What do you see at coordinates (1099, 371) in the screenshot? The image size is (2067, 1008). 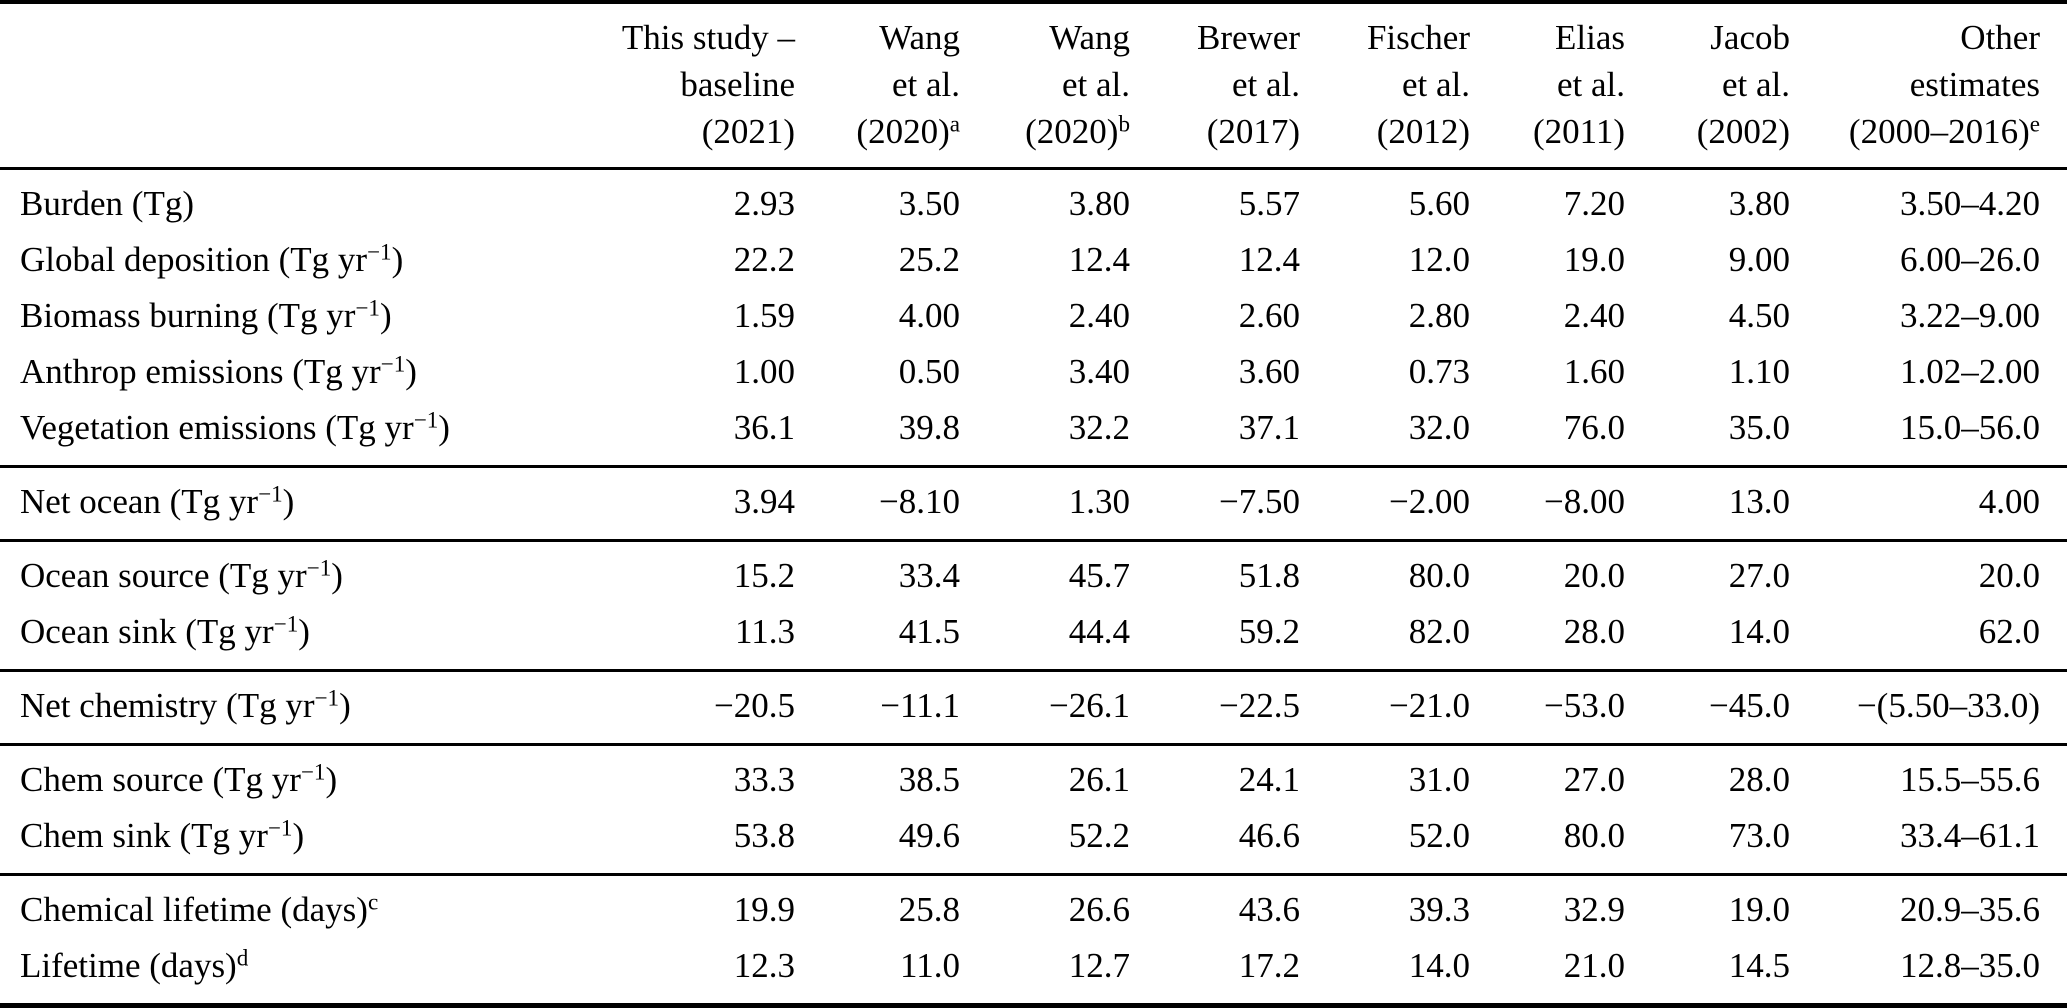 I see `value-cell: 3.40` at bounding box center [1099, 371].